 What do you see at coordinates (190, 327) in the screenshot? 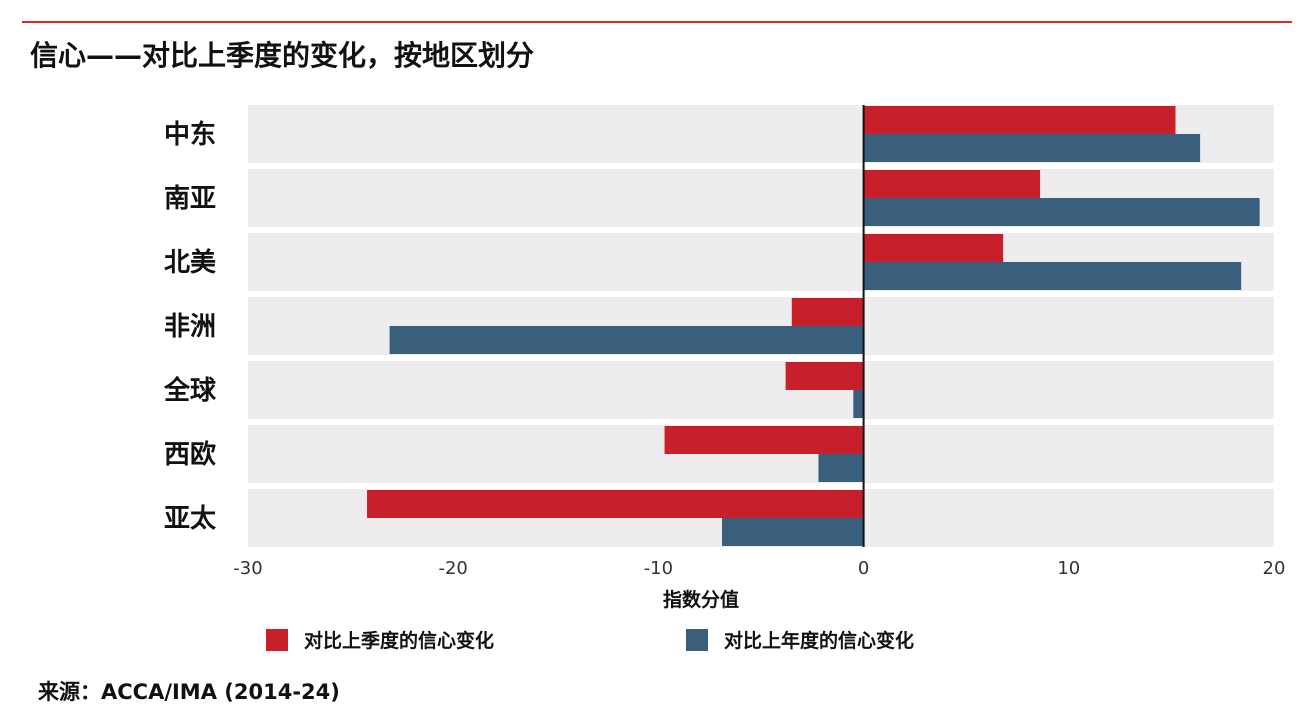
I see `category-label: 非洲` at bounding box center [190, 327].